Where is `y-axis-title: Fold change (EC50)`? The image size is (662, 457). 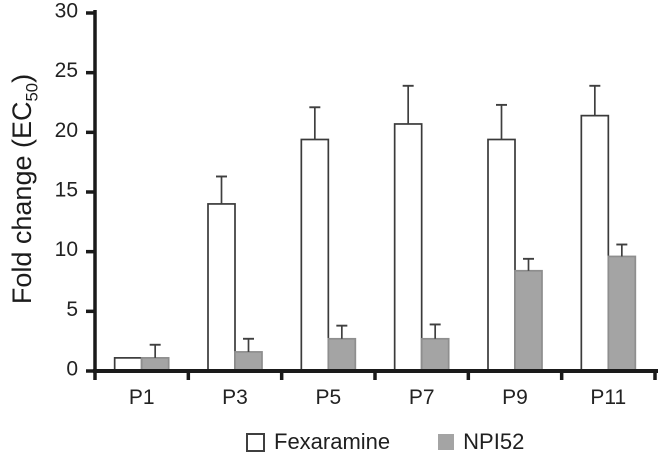 y-axis-title: Fold change (EC50) is located at coordinates (23, 189).